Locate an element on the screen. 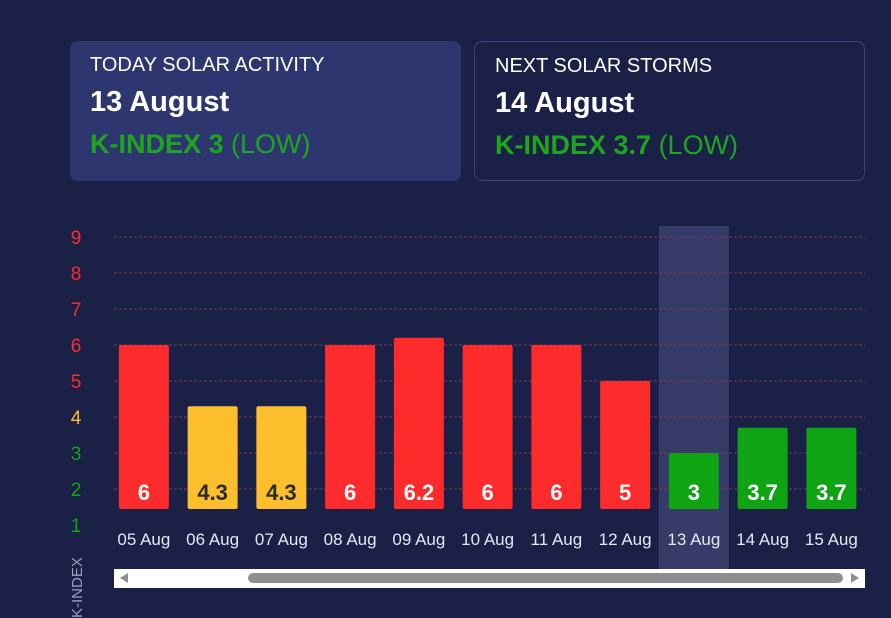 The width and height of the screenshot is (891, 618). y-tick-label: 8 is located at coordinates (76, 274).